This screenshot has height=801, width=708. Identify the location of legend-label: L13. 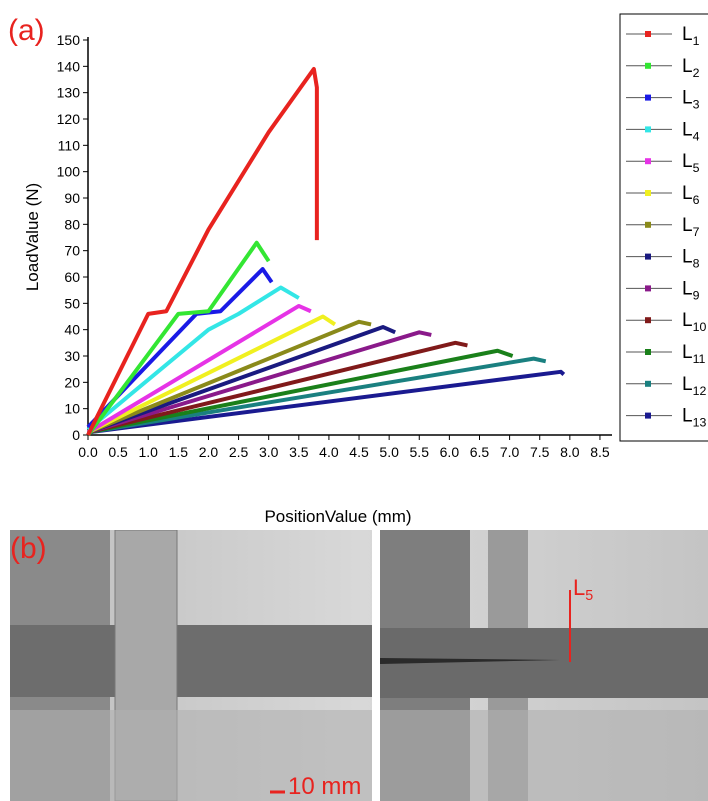
(694, 418).